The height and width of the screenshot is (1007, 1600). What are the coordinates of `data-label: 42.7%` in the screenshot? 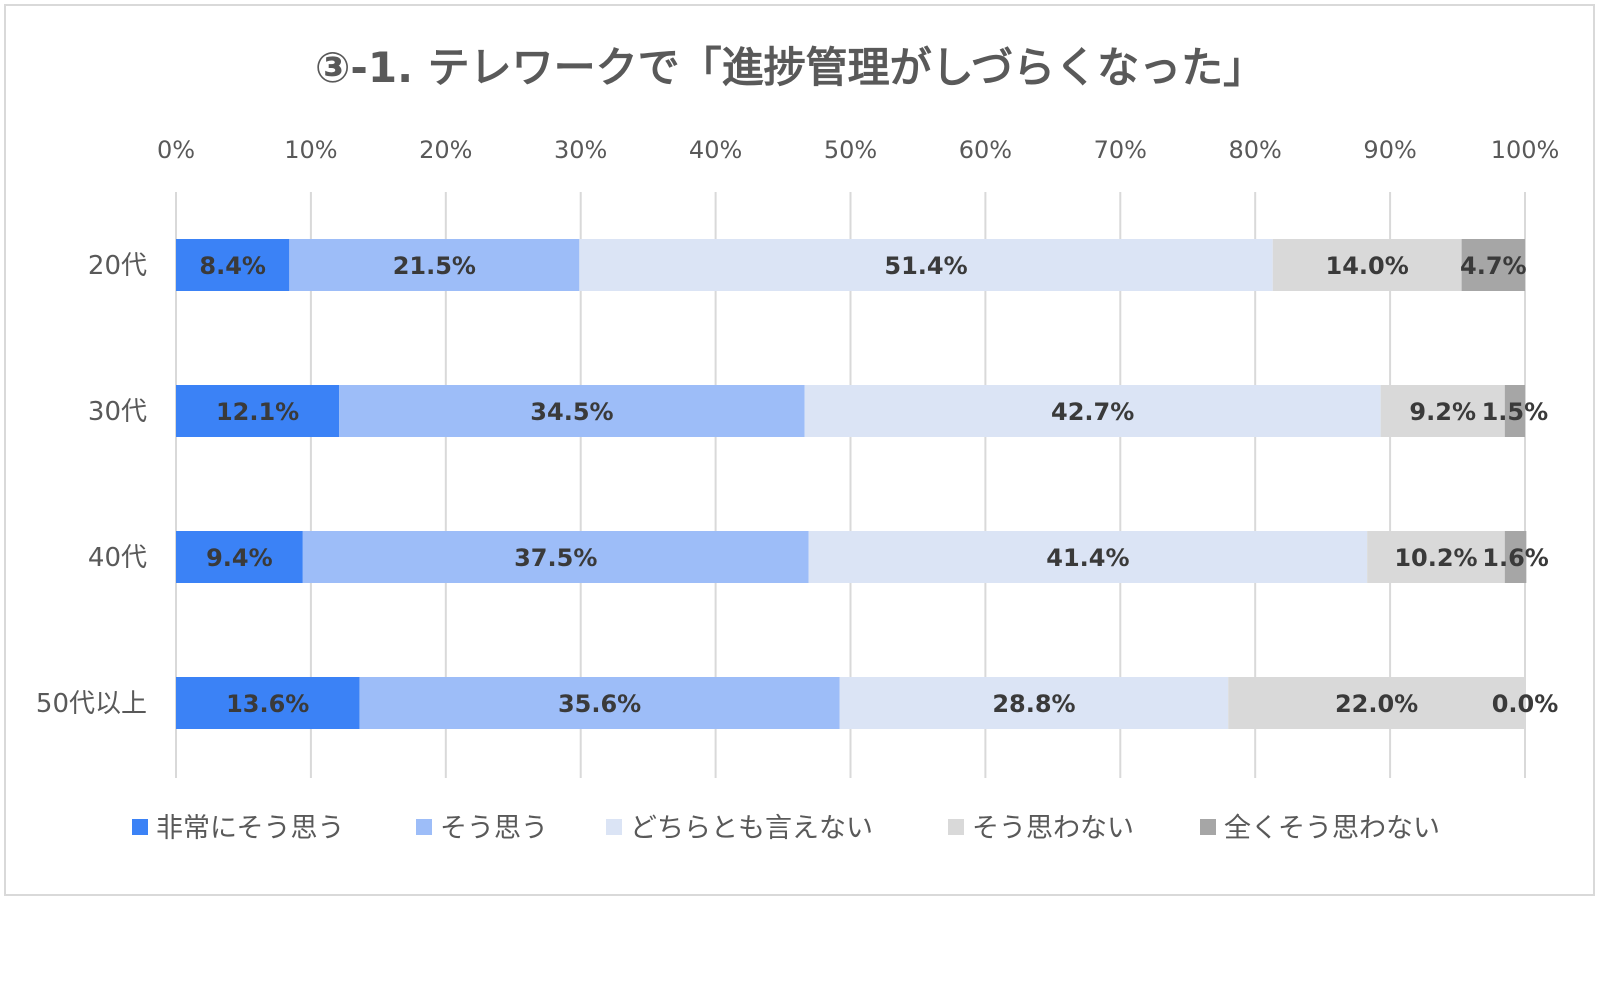 It's located at (1092, 412).